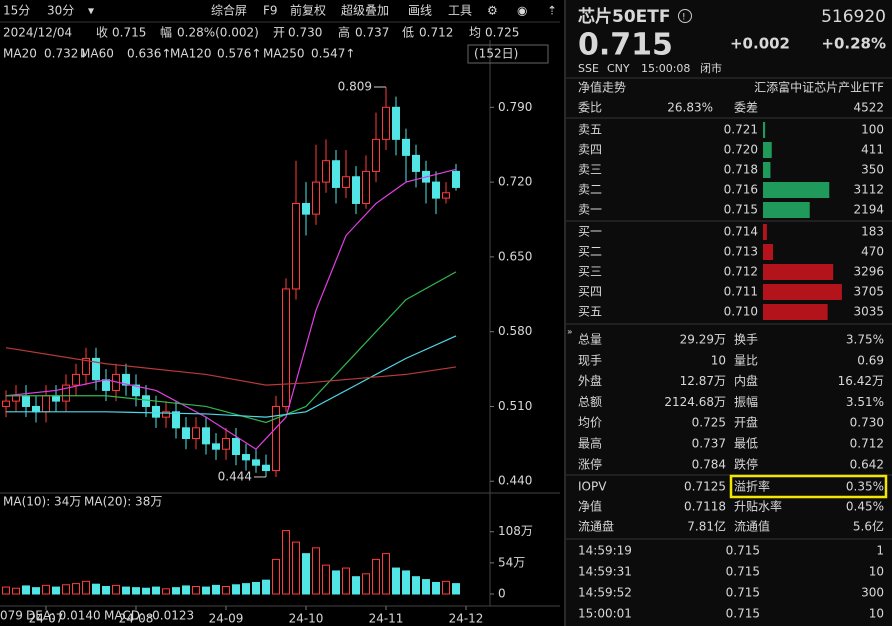  I want to click on stat-label: 最高, so click(590, 443).